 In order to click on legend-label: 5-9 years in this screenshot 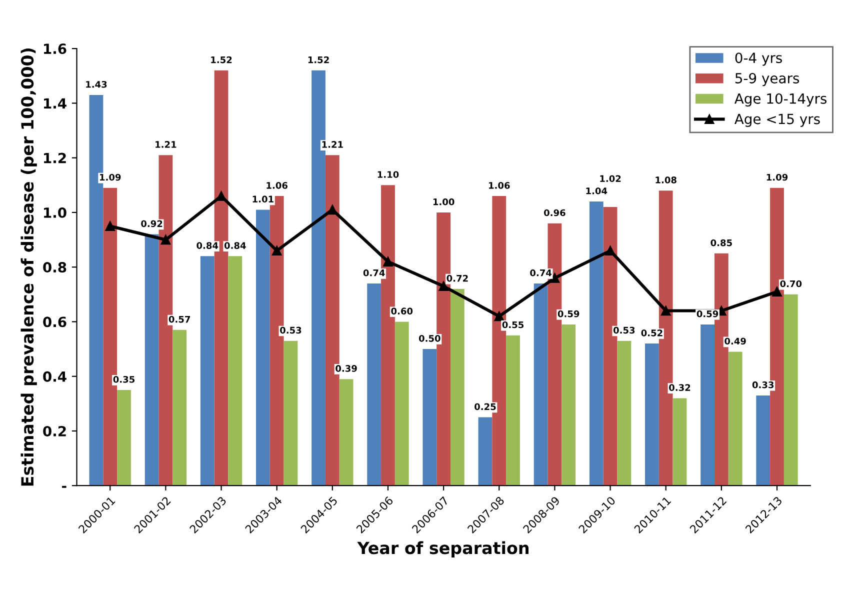, I will do `click(767, 79)`.